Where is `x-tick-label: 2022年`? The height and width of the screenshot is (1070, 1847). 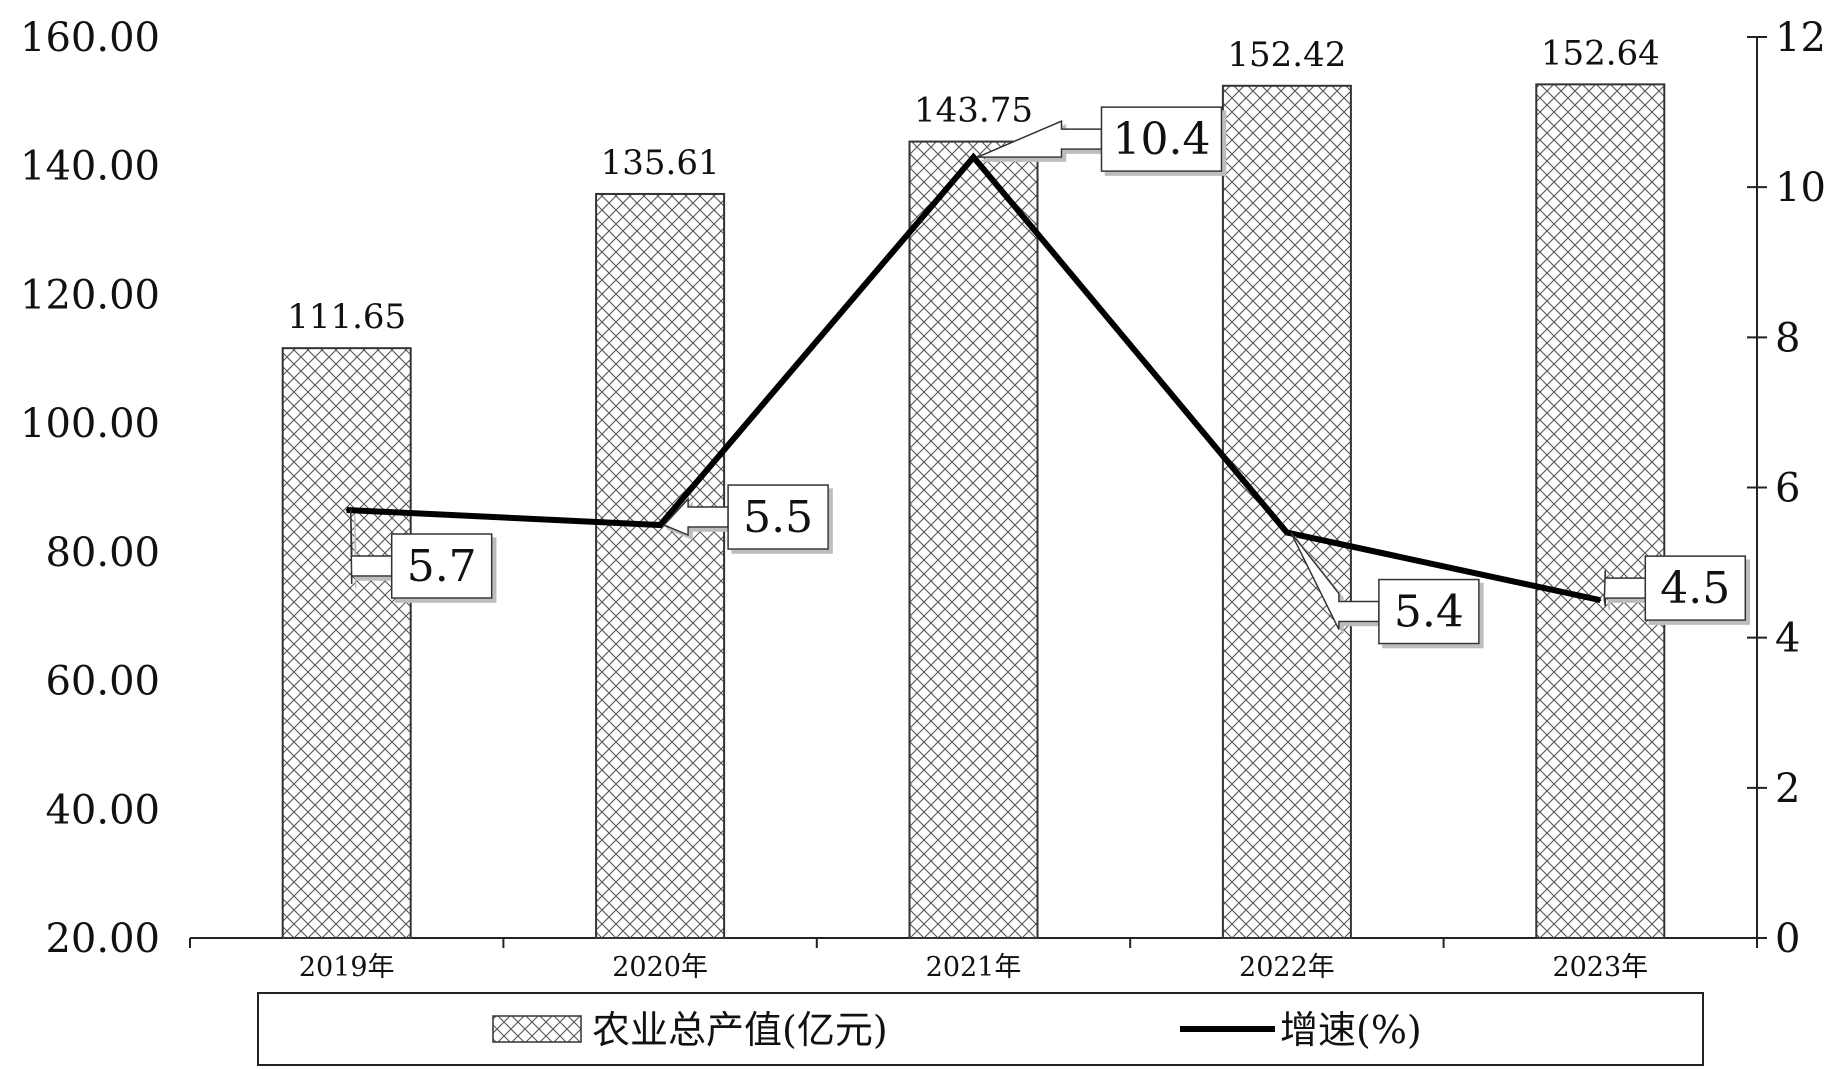
x-tick-label: 2022年 is located at coordinates (1287, 967).